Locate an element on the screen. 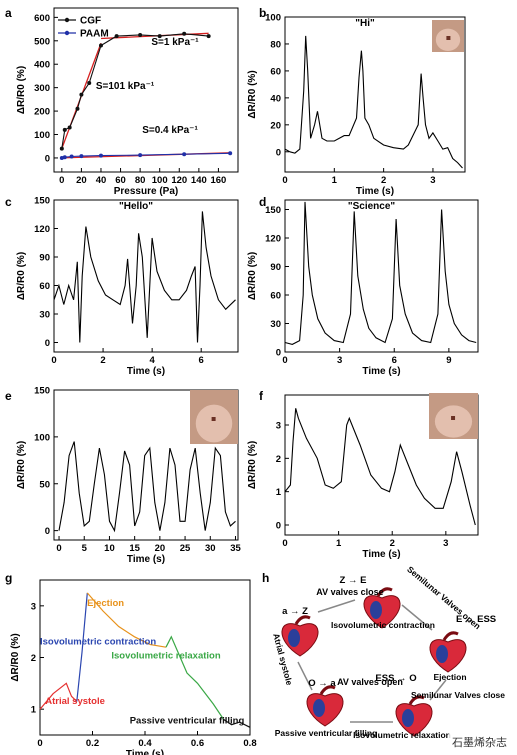  x-tick-label: 20 is located at coordinates (160, 548).